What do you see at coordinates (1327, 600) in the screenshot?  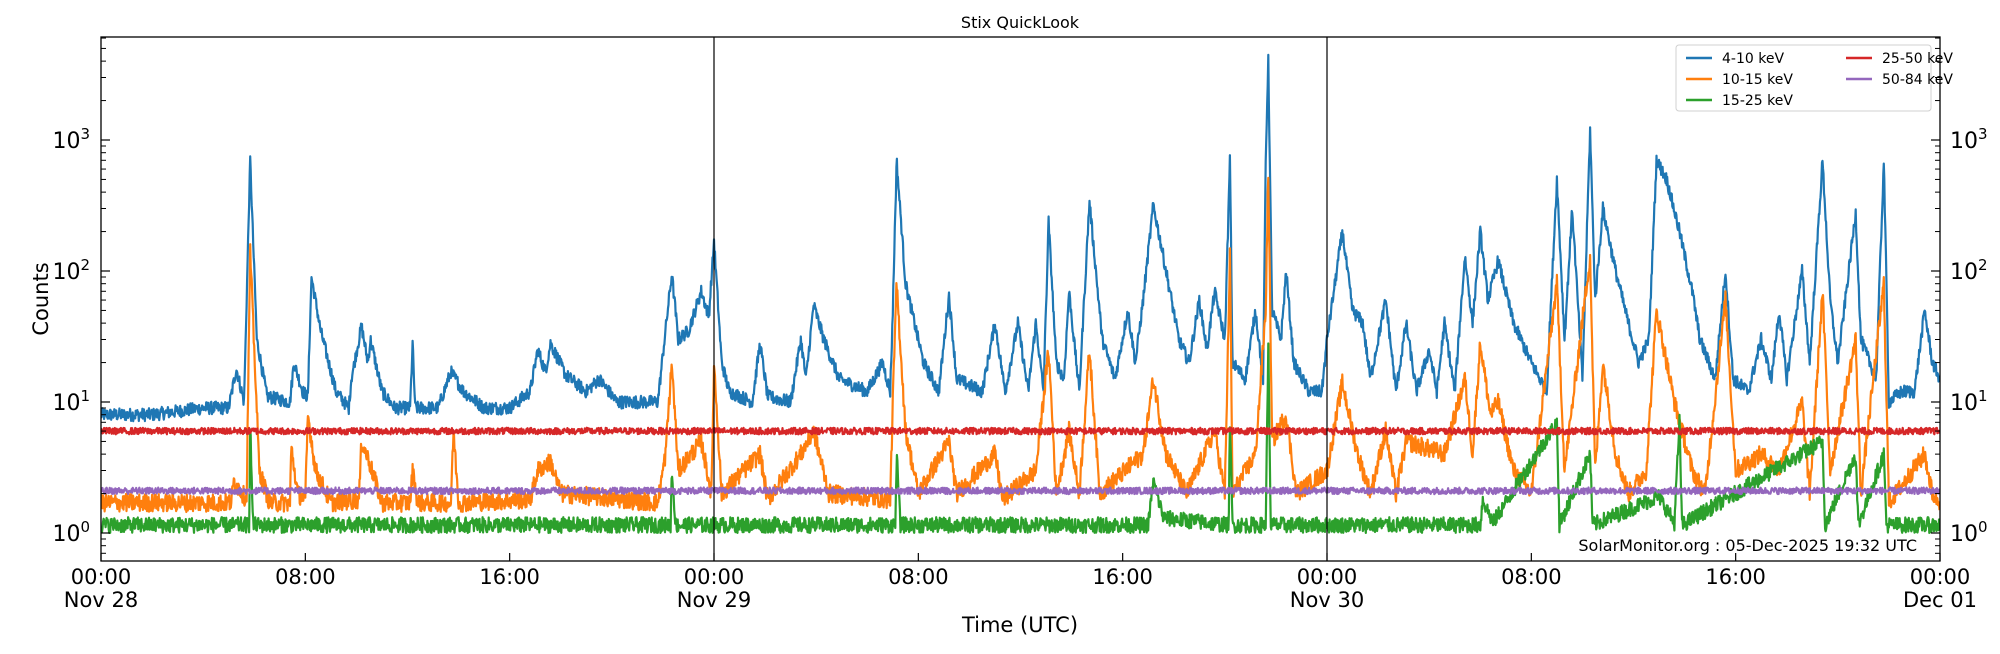 I see `x-tick-label-date: Nov 30` at bounding box center [1327, 600].